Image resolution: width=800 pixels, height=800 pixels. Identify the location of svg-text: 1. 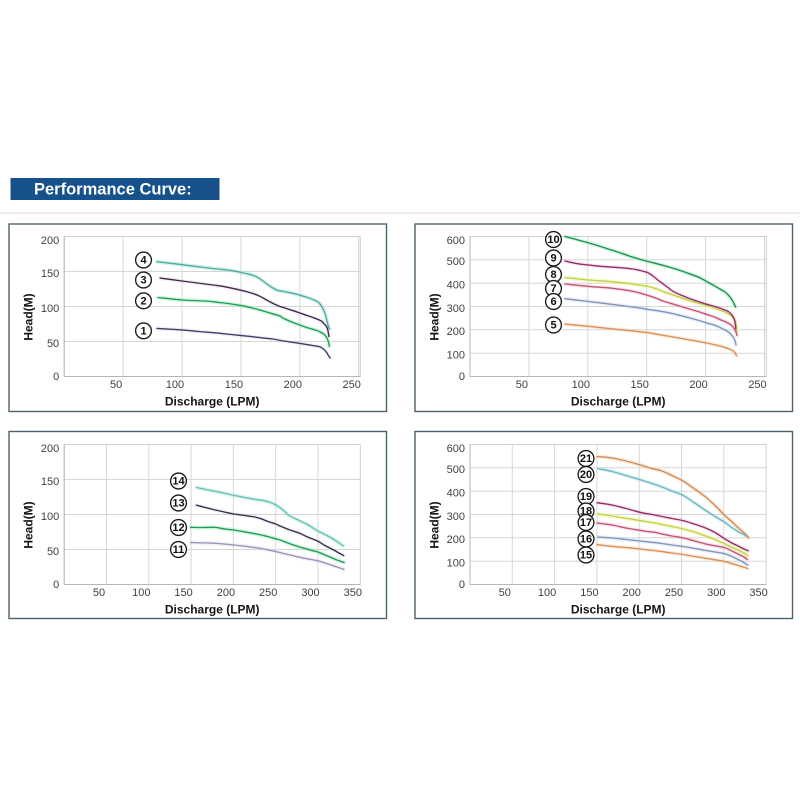
(143, 331).